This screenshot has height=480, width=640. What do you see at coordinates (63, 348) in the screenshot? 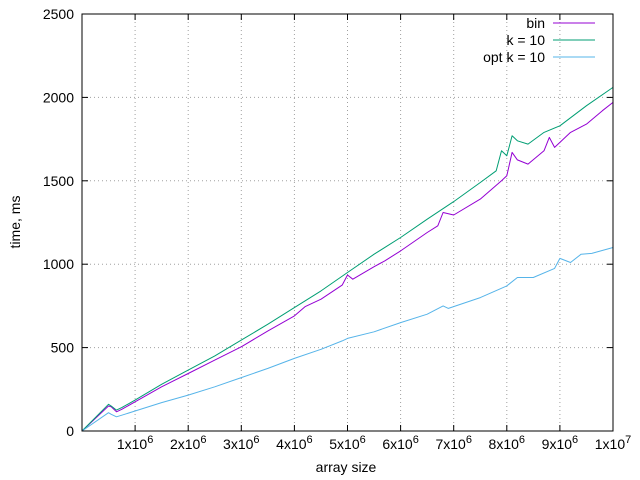
I see `y-tick-label: 500` at bounding box center [63, 348].